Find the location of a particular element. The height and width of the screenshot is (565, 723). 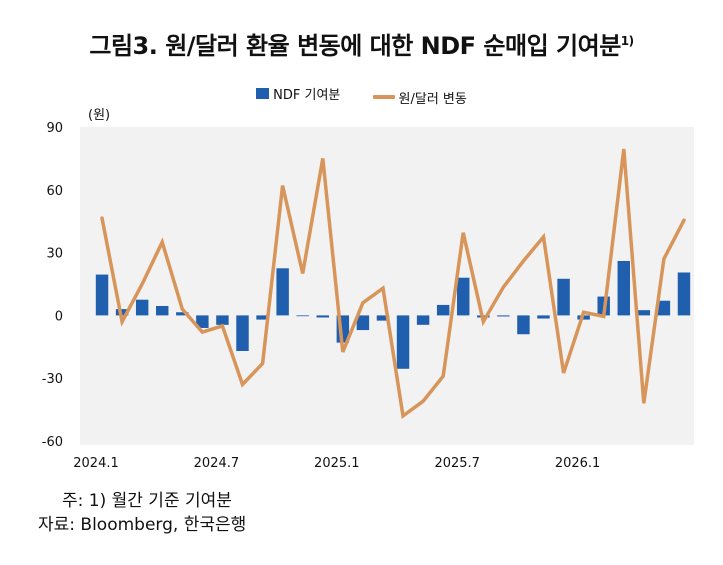

chart-legend: NDF 기여분 원/달러 변동 is located at coordinates (361, 95).